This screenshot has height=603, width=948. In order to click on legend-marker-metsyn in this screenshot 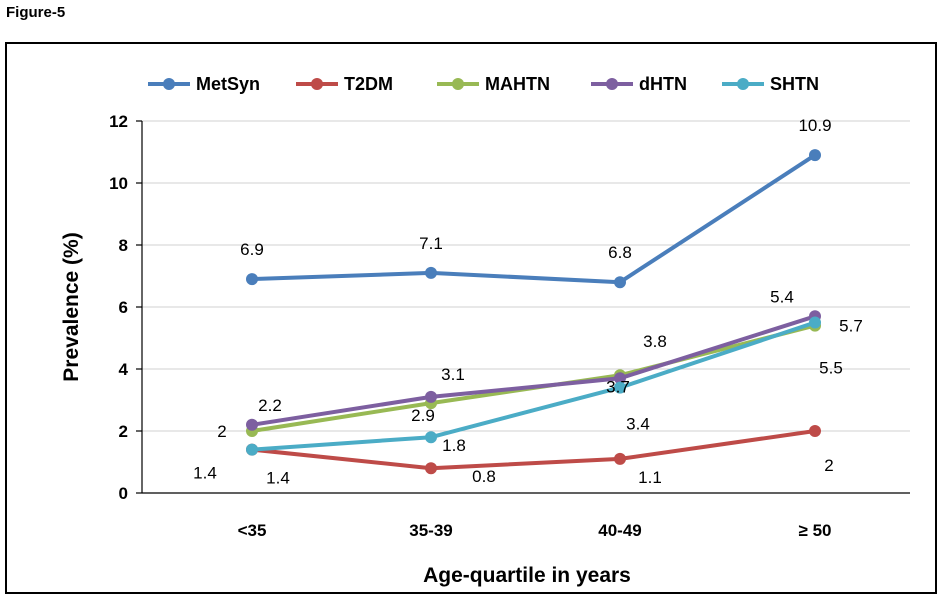, I will do `click(169, 84)`.